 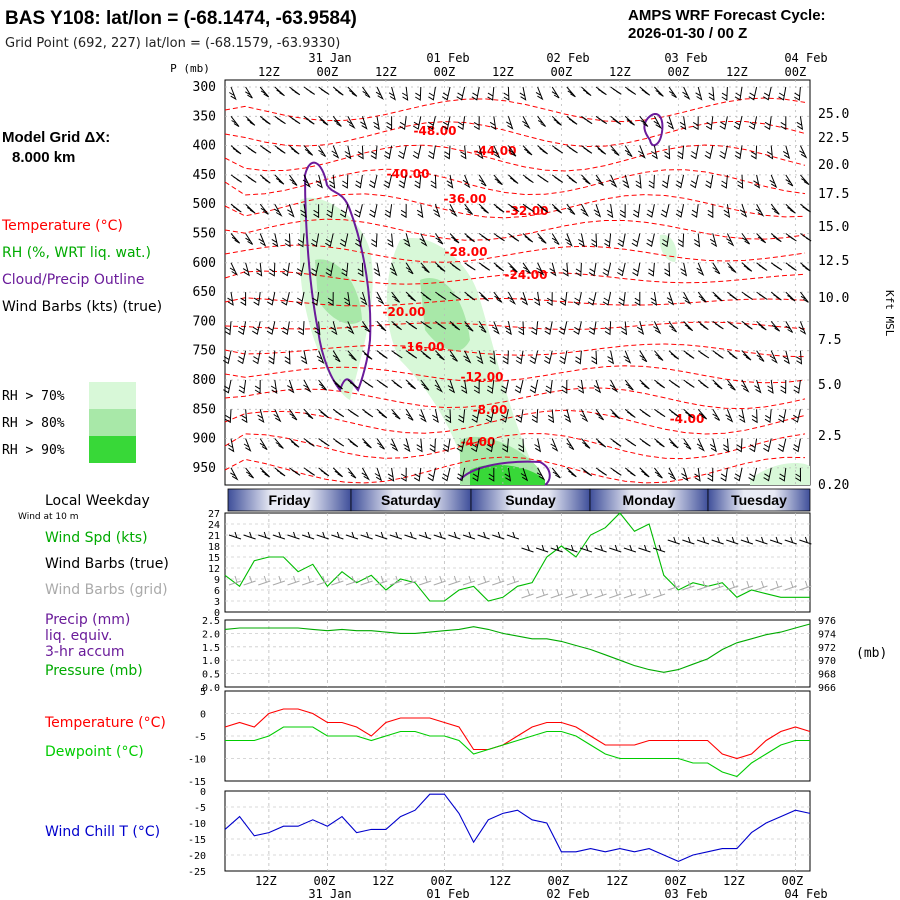 I want to click on weekday-label: Sunday, so click(x=530, y=500).